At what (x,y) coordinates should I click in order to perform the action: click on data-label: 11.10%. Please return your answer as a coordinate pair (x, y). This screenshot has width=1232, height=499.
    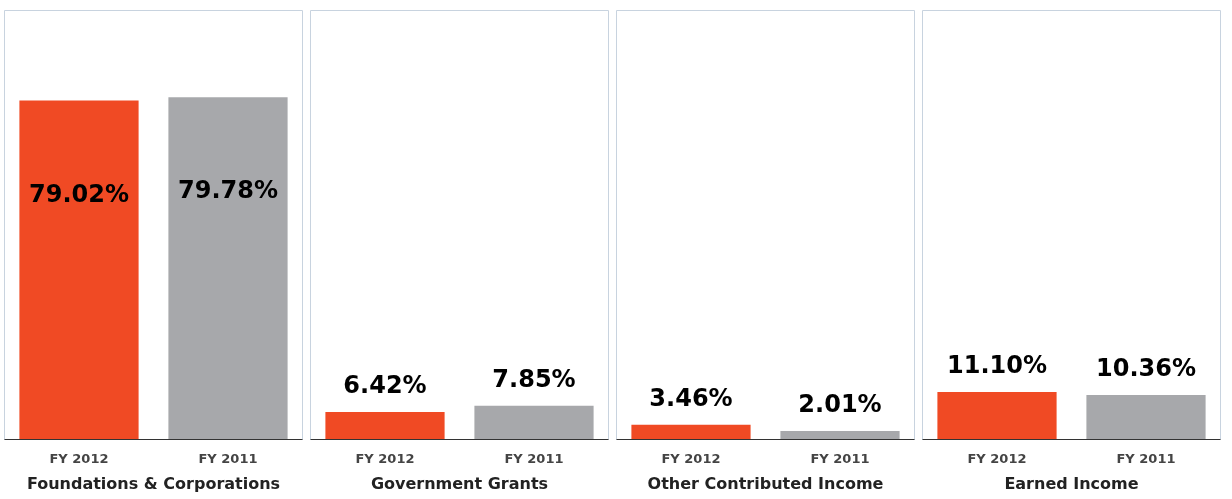
    Looking at the image, I should click on (997, 365).